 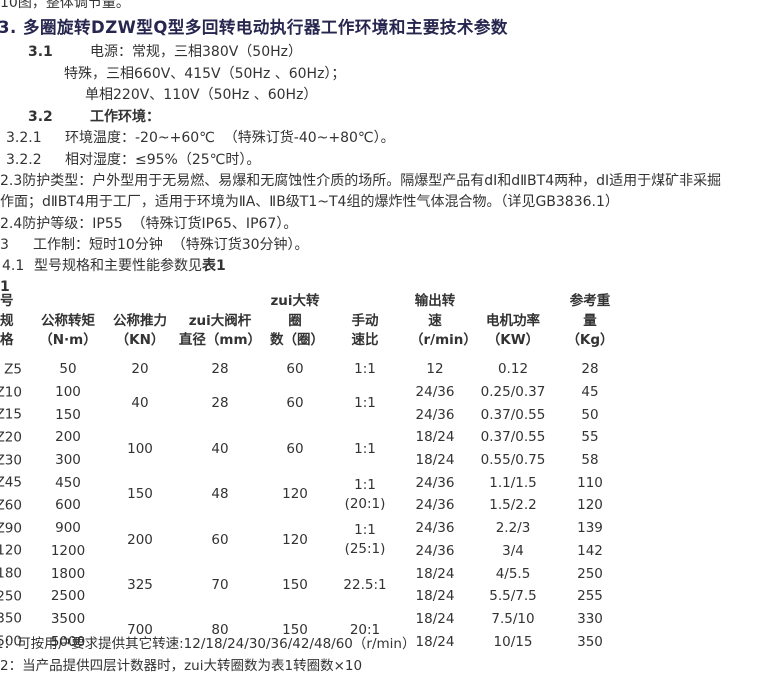 I want to click on cell-torque: 150, so click(x=68, y=414).